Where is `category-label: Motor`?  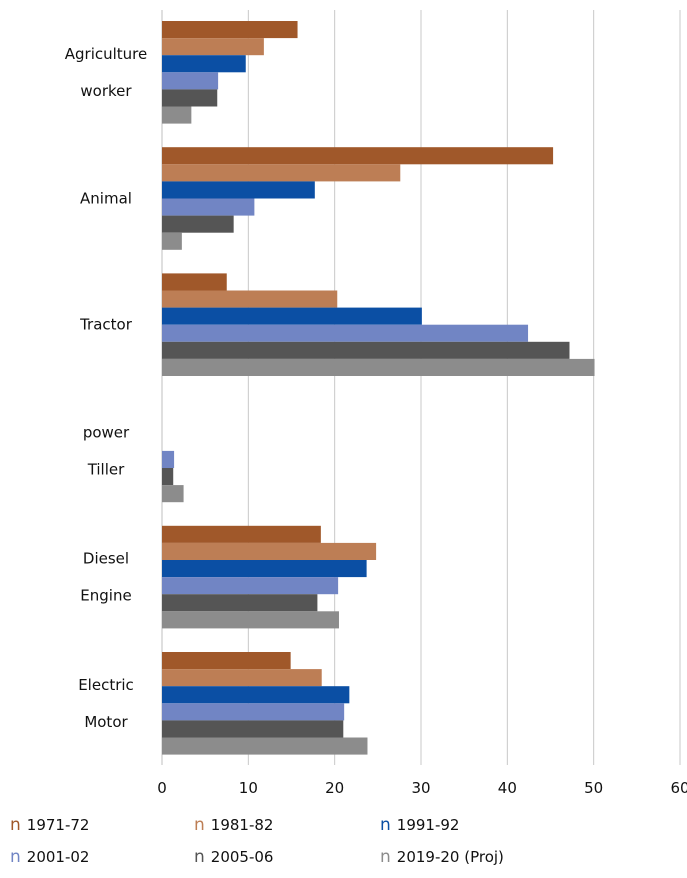
category-label: Motor is located at coordinates (106, 722).